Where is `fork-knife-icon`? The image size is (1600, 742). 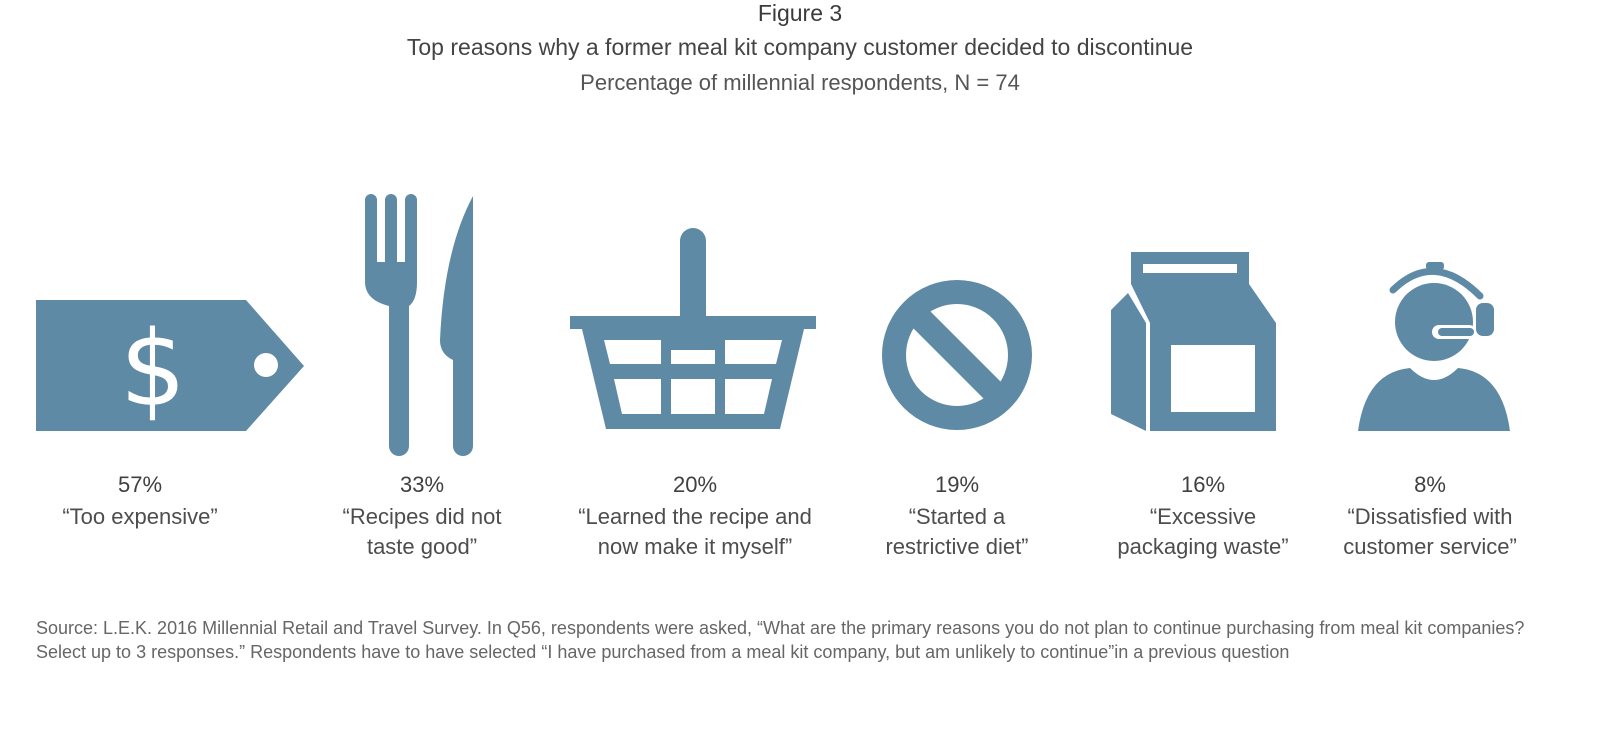 fork-knife-icon is located at coordinates (419, 325).